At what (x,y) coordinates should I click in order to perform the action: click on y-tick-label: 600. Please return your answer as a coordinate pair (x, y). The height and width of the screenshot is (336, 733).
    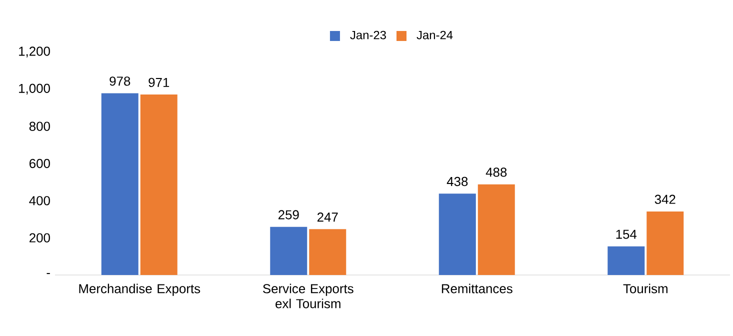
    Looking at the image, I should click on (40, 163).